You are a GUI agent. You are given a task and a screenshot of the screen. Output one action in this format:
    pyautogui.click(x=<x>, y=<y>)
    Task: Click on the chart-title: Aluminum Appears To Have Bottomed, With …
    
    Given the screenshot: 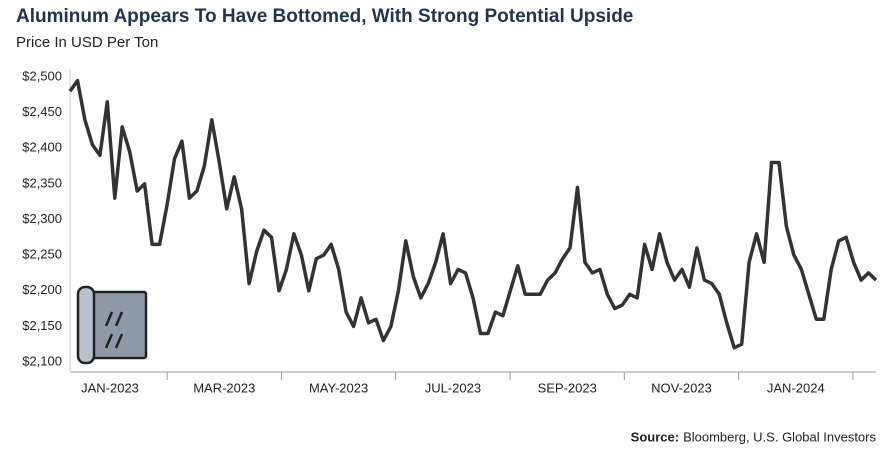 What is the action you would take?
    pyautogui.click(x=324, y=16)
    